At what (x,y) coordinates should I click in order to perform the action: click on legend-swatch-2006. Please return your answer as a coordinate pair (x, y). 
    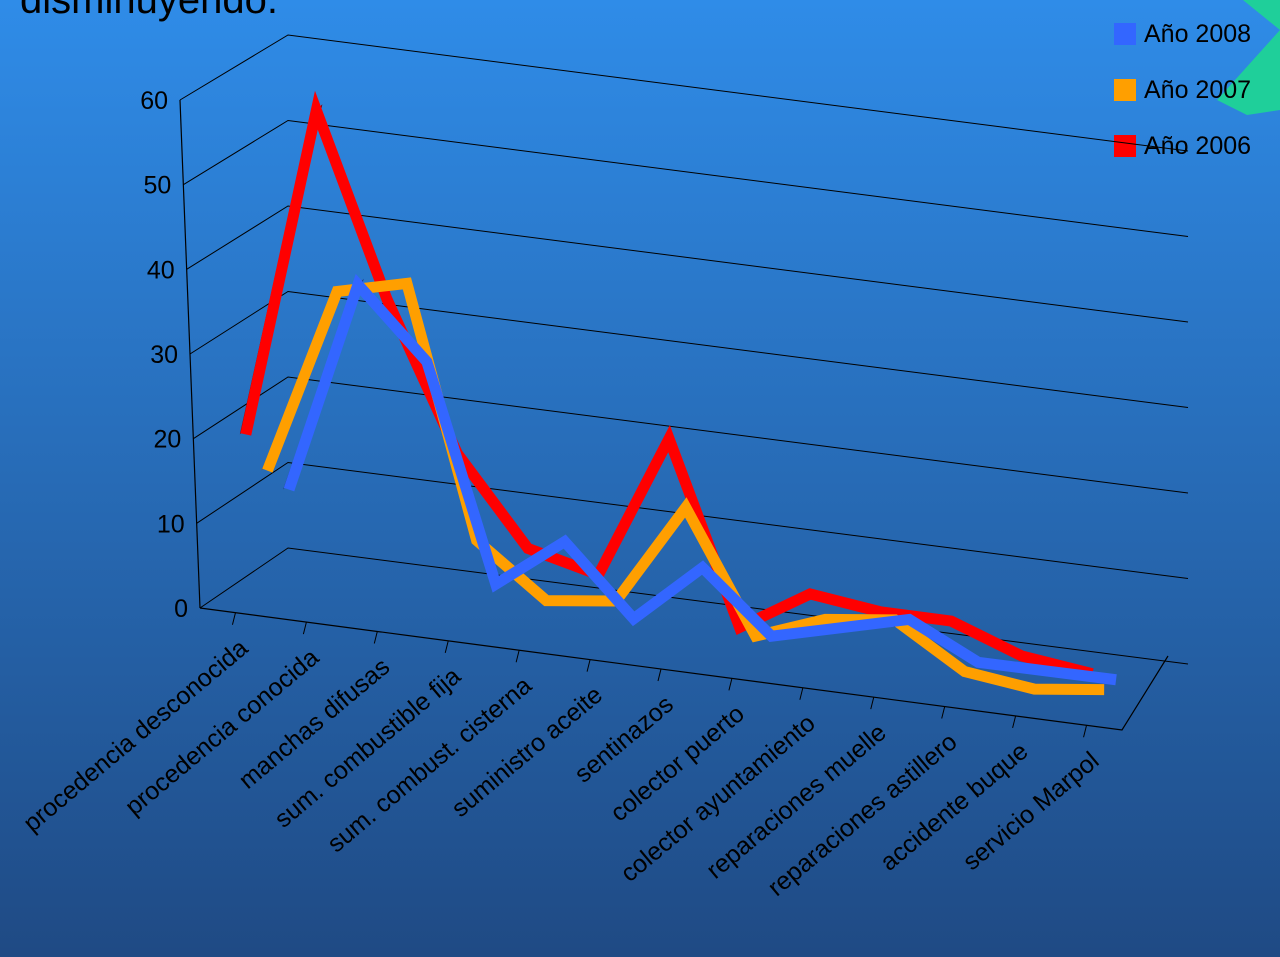
    Looking at the image, I should click on (1125, 146).